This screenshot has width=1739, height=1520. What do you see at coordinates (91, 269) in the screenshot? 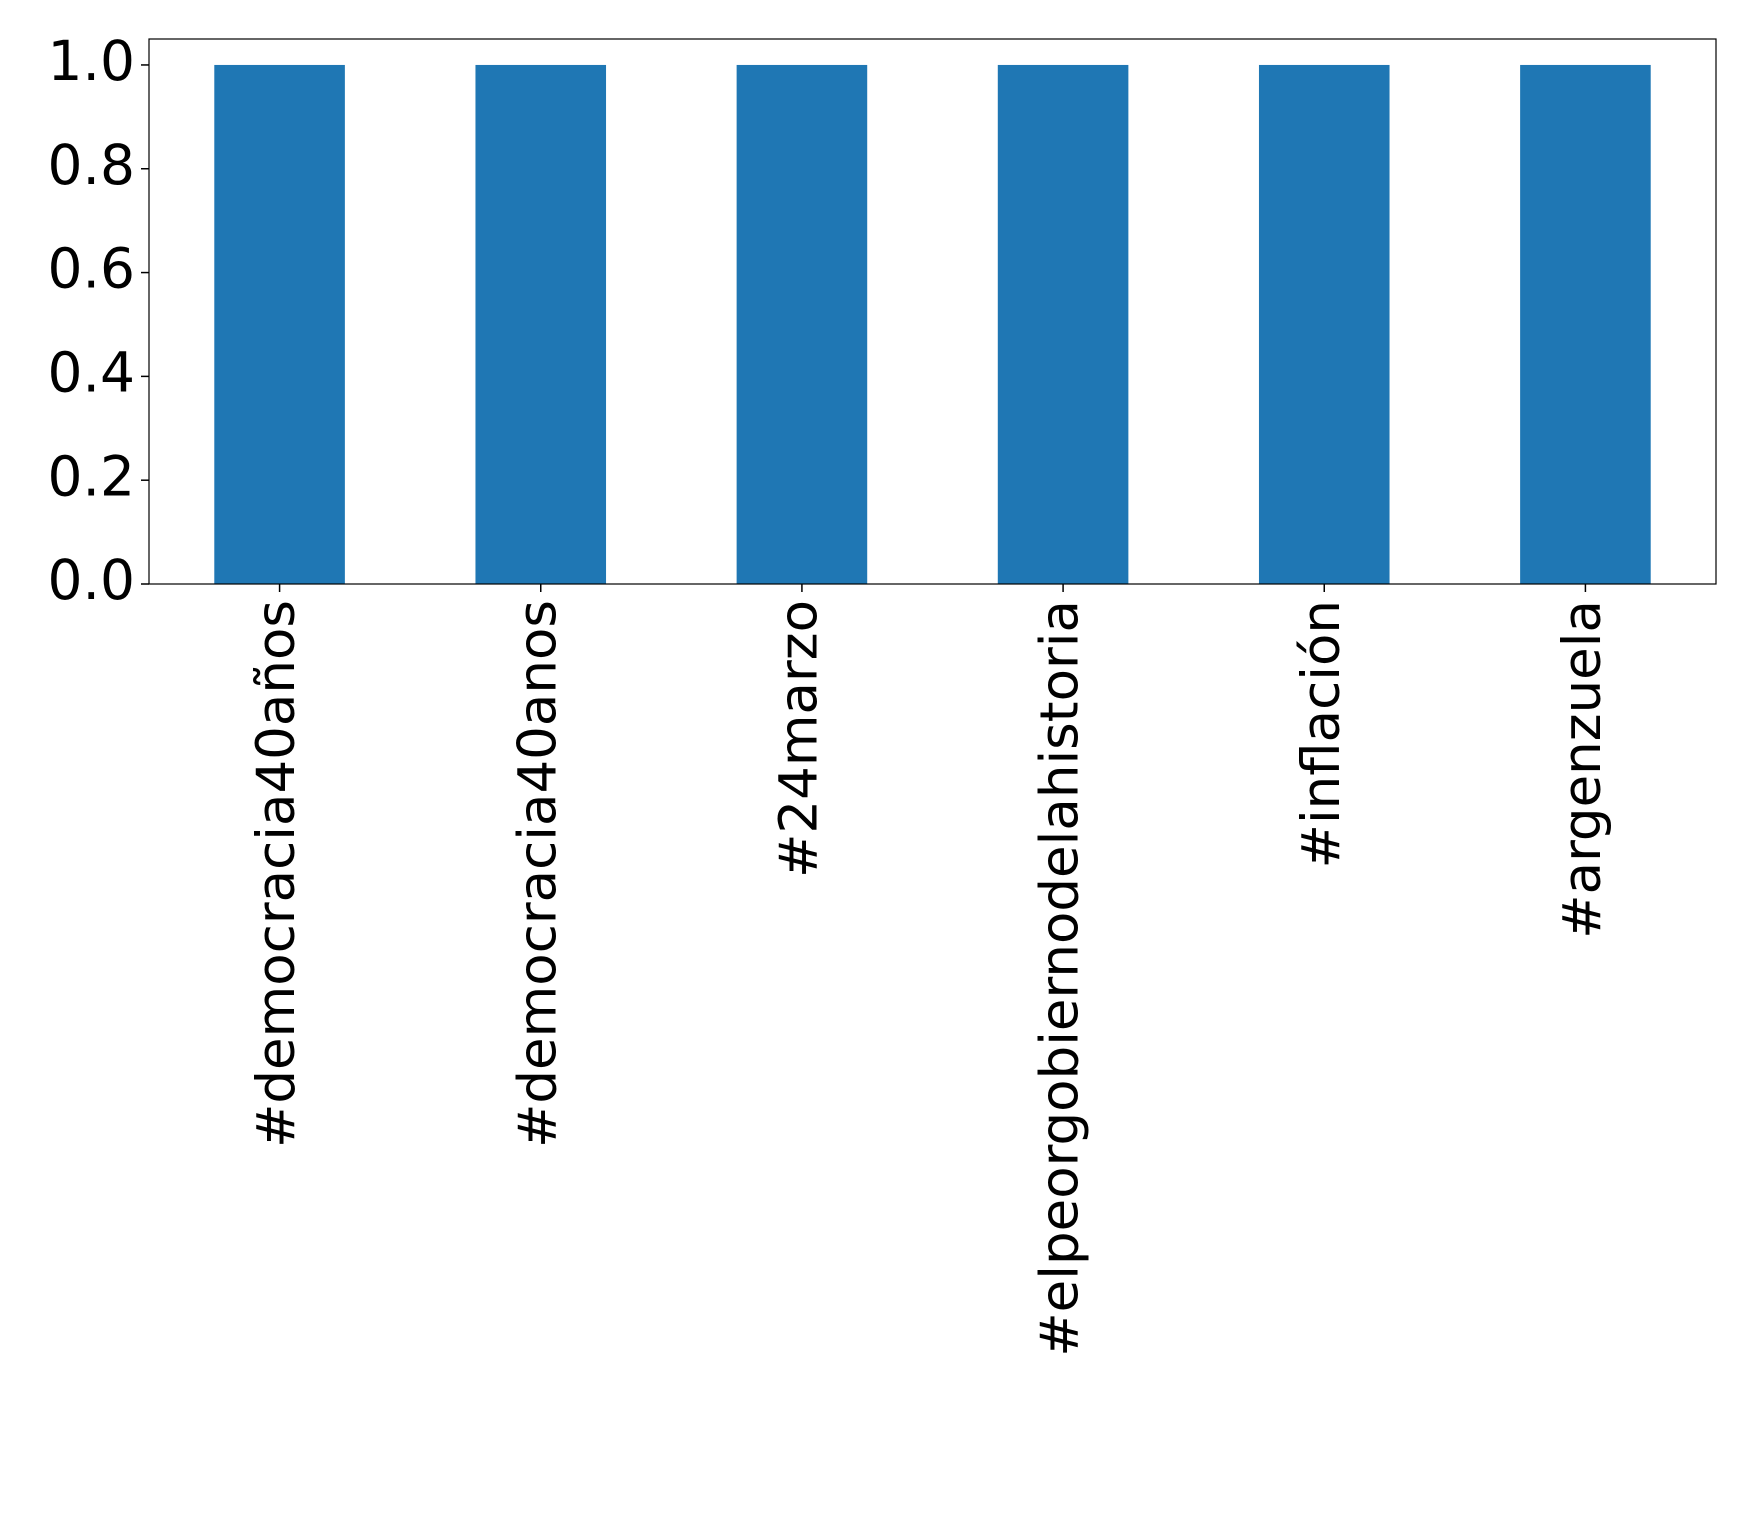
I see `y-tick-label: 0.6` at bounding box center [91, 269].